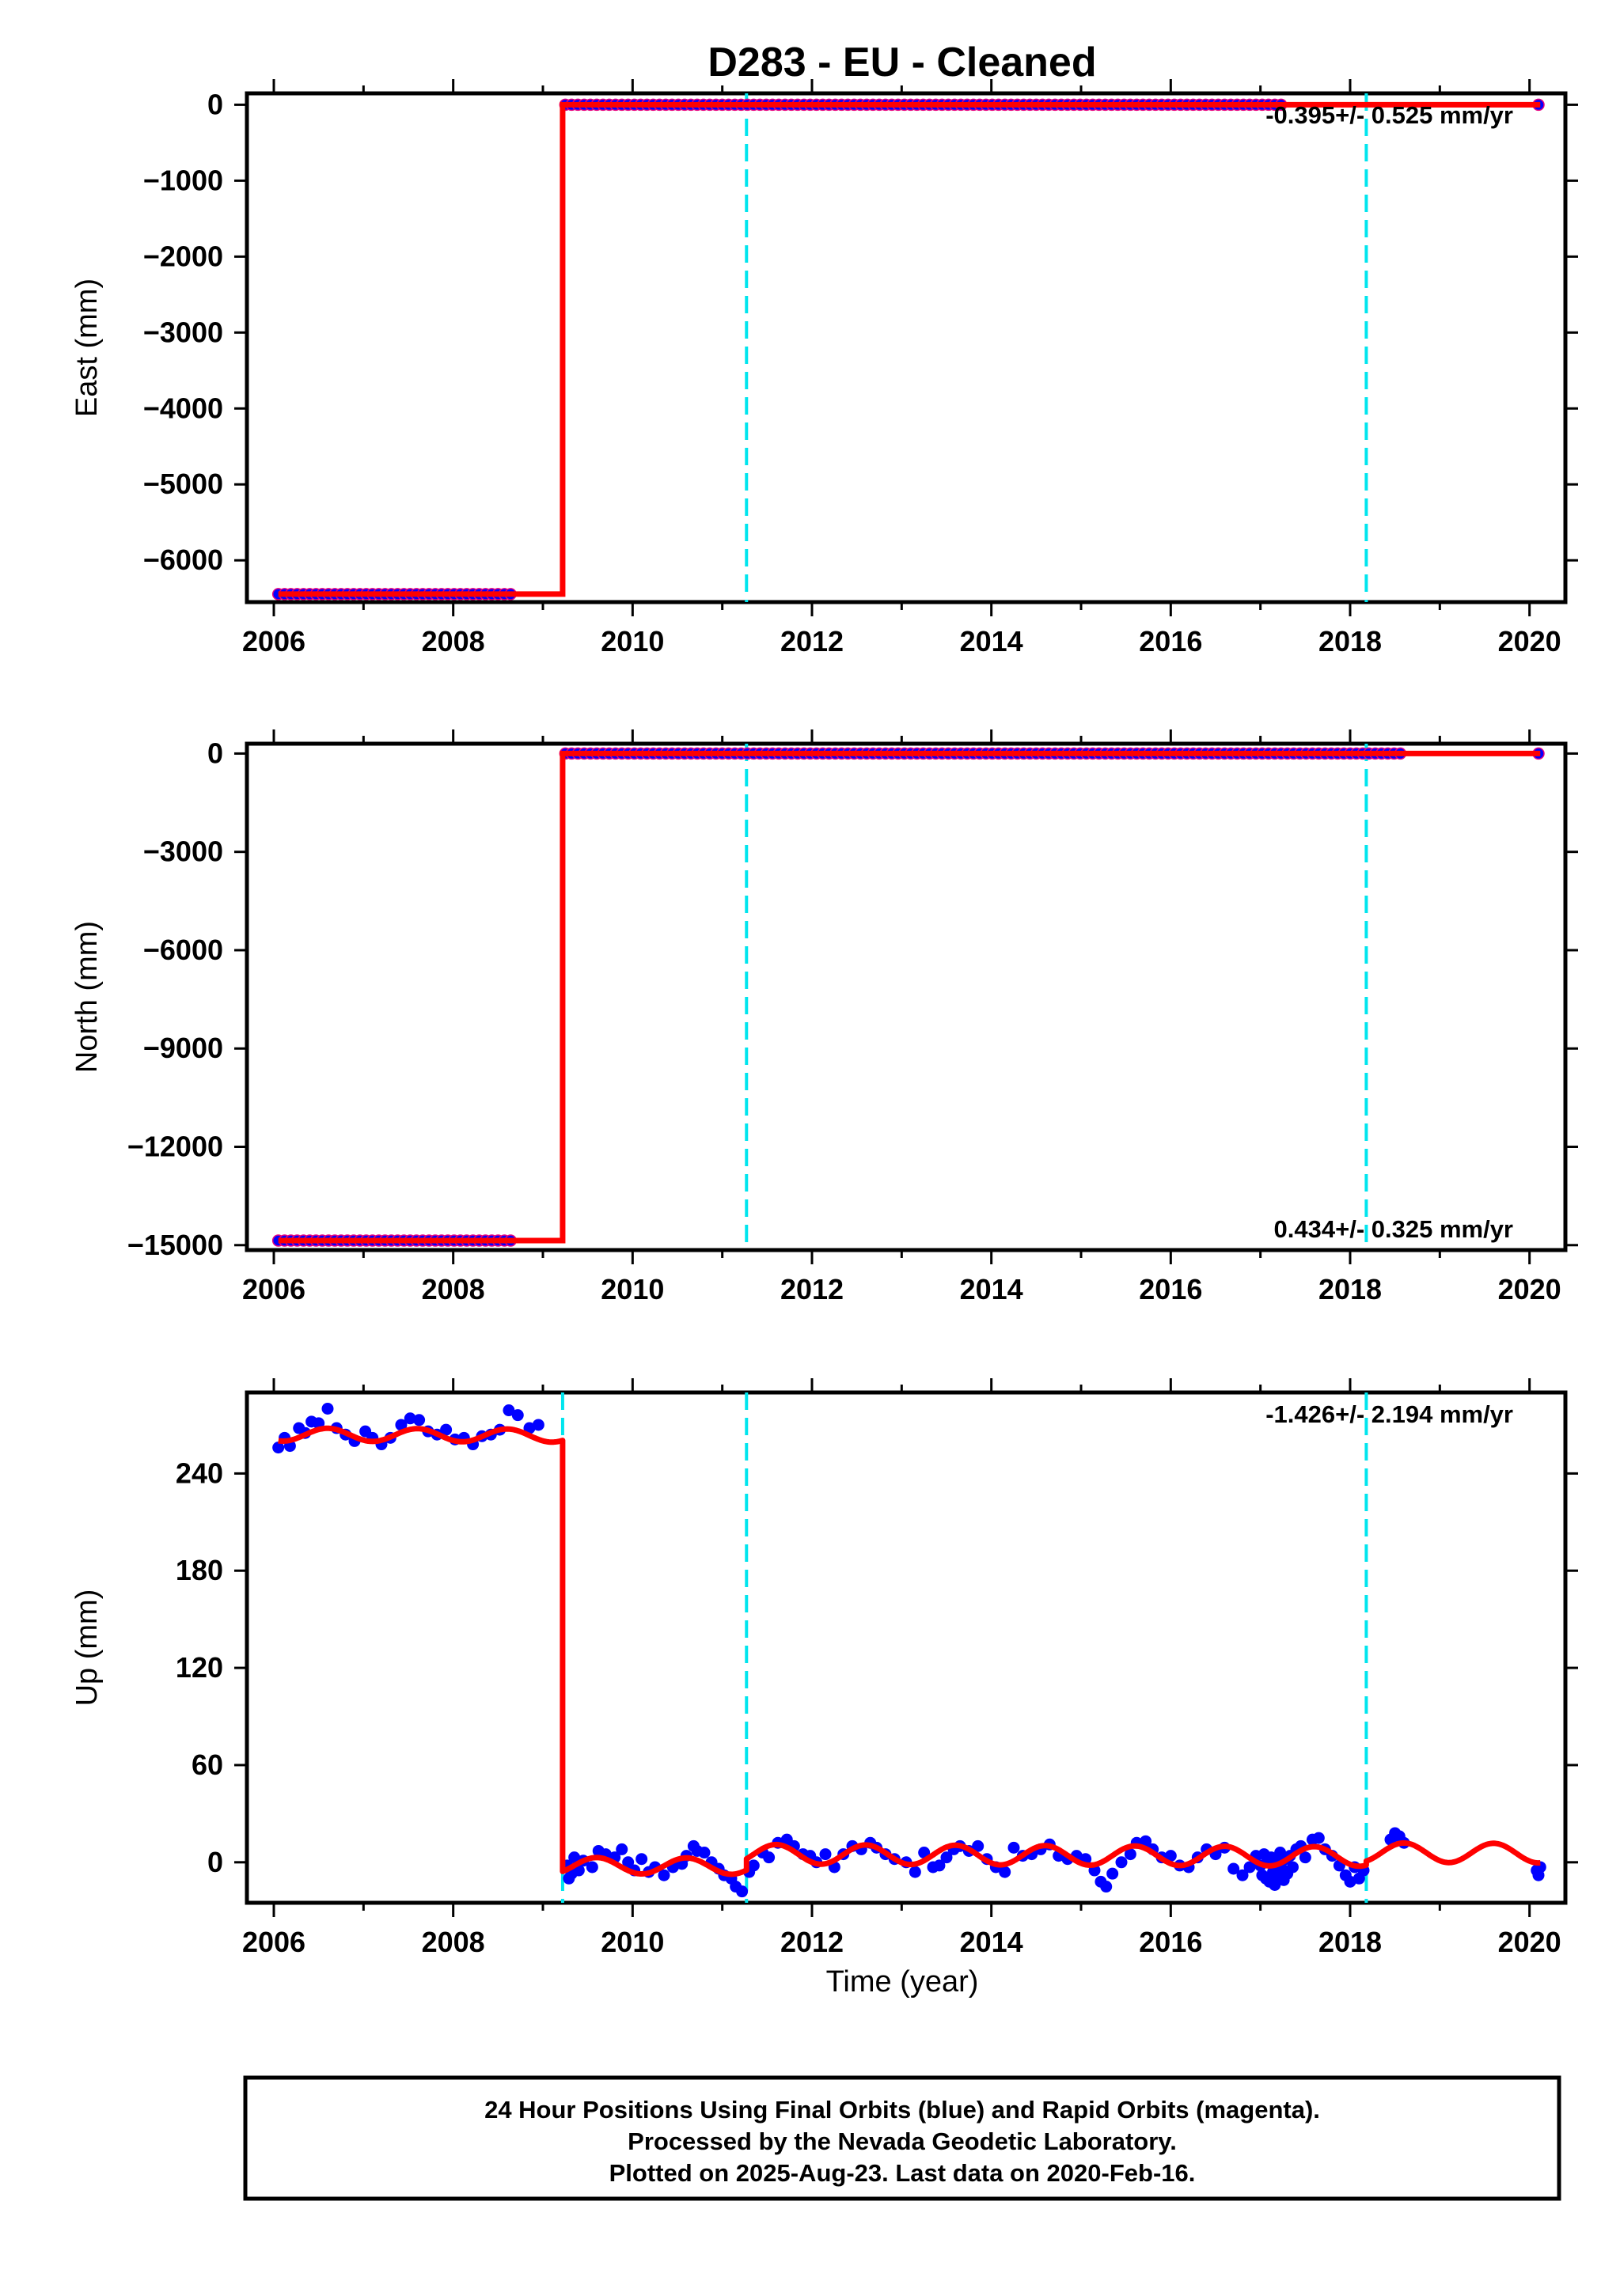 This screenshot has width=1620, height=2296. Describe the element at coordinates (199, 1570) in the screenshot. I see `up-y-tick-label: 180` at that location.